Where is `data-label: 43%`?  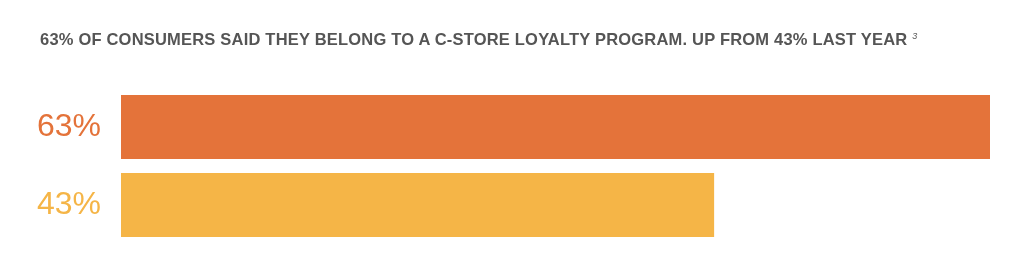 data-label: 43% is located at coordinates (68, 202).